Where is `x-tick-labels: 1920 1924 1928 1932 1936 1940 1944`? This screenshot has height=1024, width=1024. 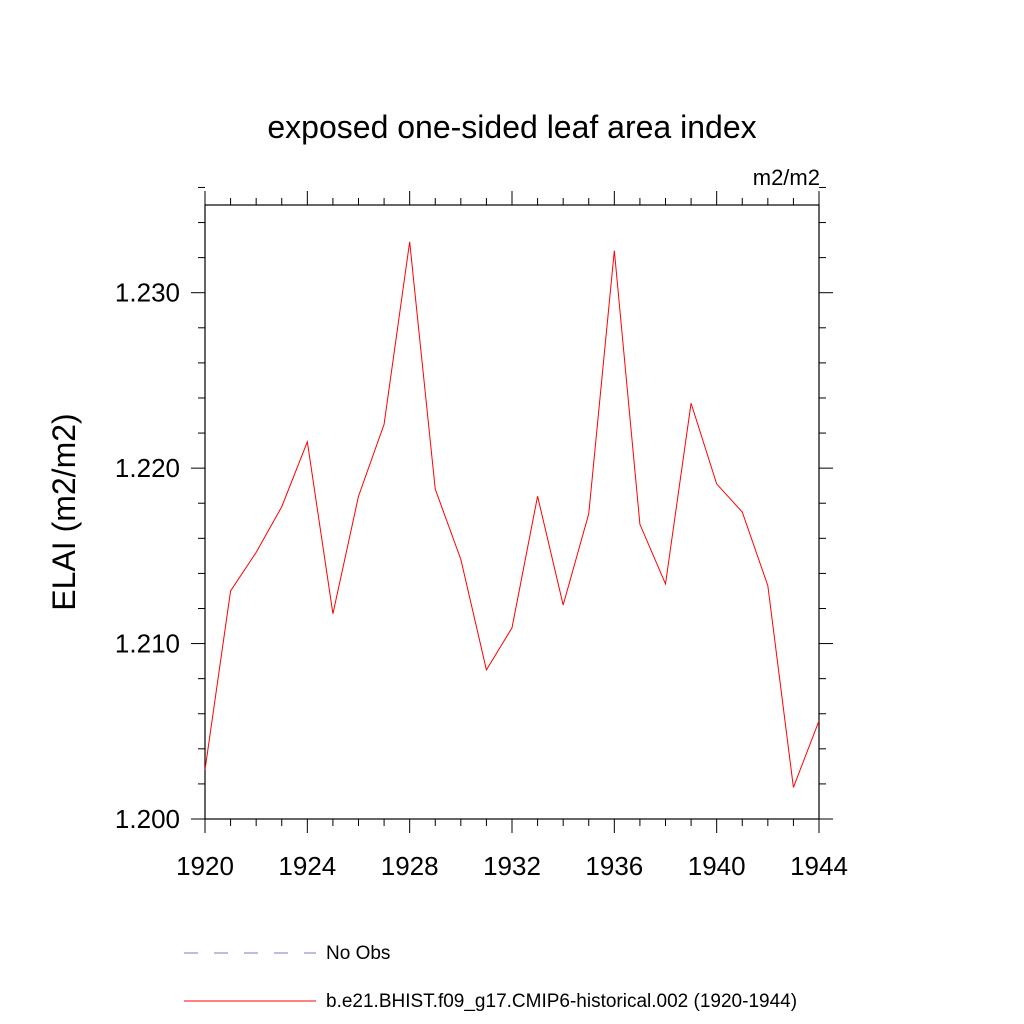
x-tick-labels: 1920 1924 1928 1932 1936 1940 1944 is located at coordinates (512, 866).